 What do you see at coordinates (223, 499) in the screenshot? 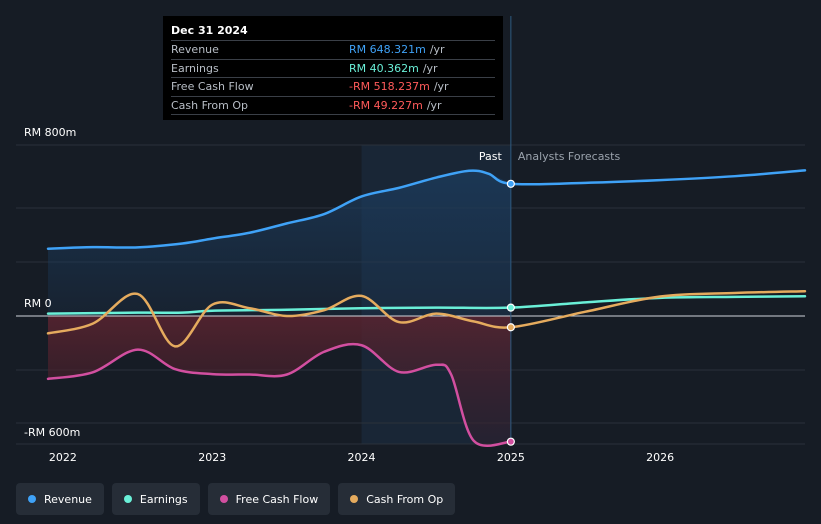
I see `free-cash-flow-dot-icon` at bounding box center [223, 499].